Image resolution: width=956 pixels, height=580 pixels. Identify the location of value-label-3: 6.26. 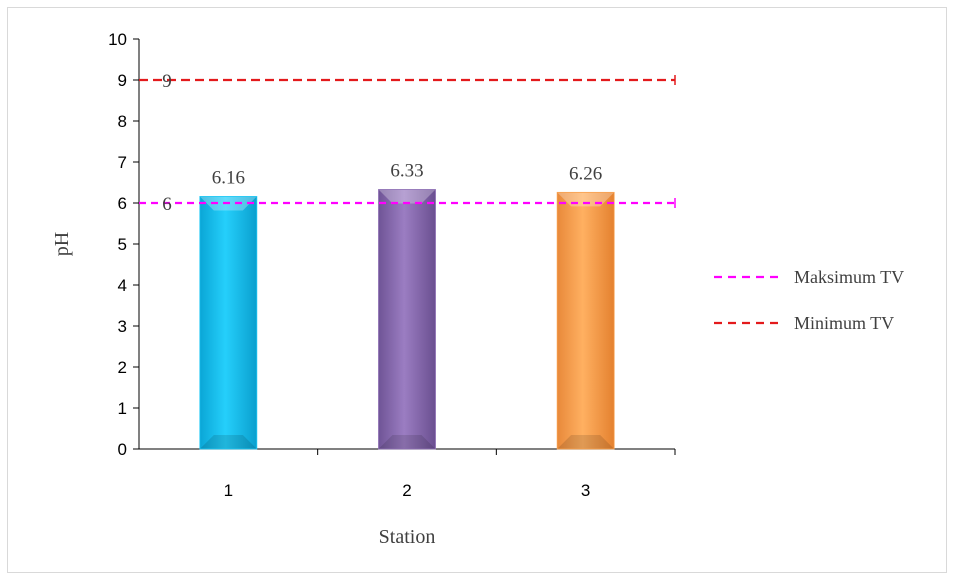
(585, 173).